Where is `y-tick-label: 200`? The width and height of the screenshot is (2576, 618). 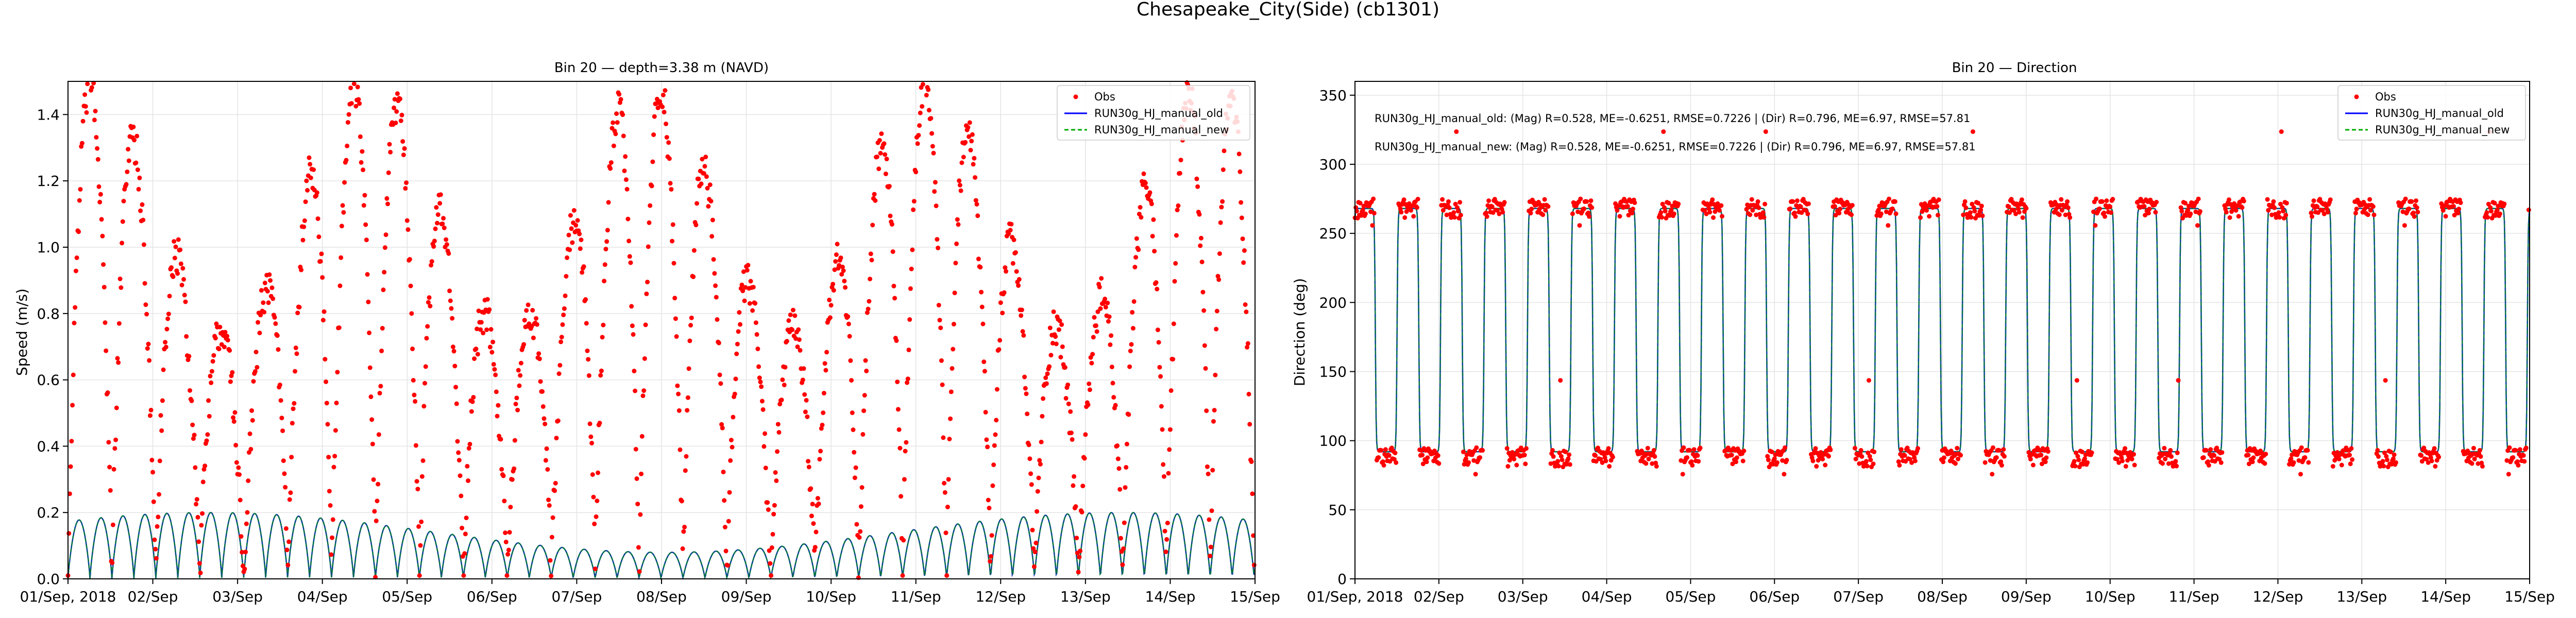
y-tick-label: 200 is located at coordinates (1333, 302).